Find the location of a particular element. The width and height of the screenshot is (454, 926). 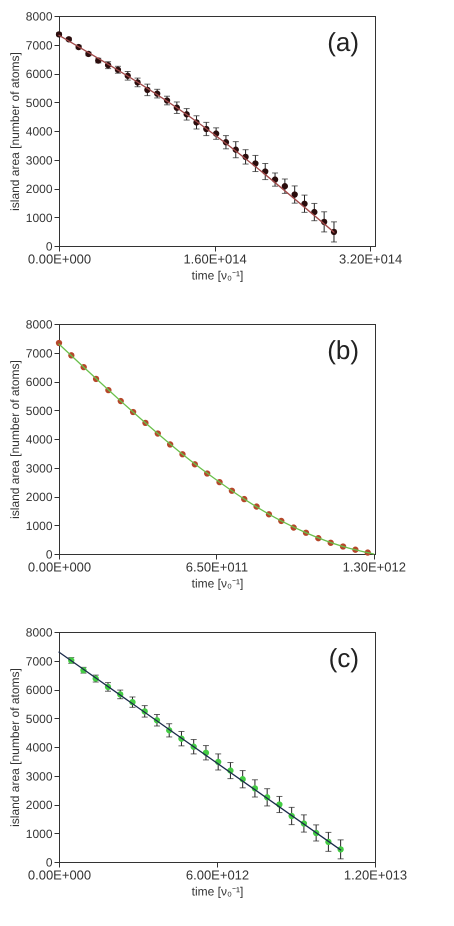

annotation: (a) is located at coordinates (343, 42).